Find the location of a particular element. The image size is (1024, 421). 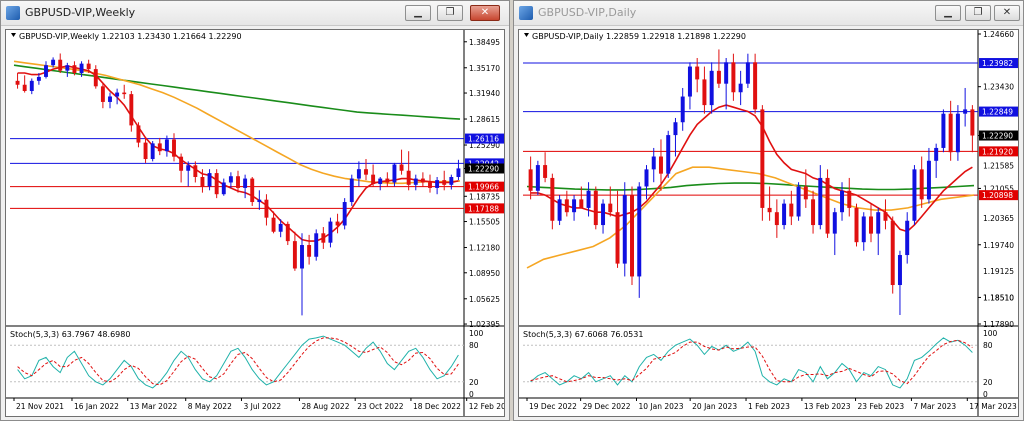

stoch-tick-label: 80 is located at coordinates (474, 345).